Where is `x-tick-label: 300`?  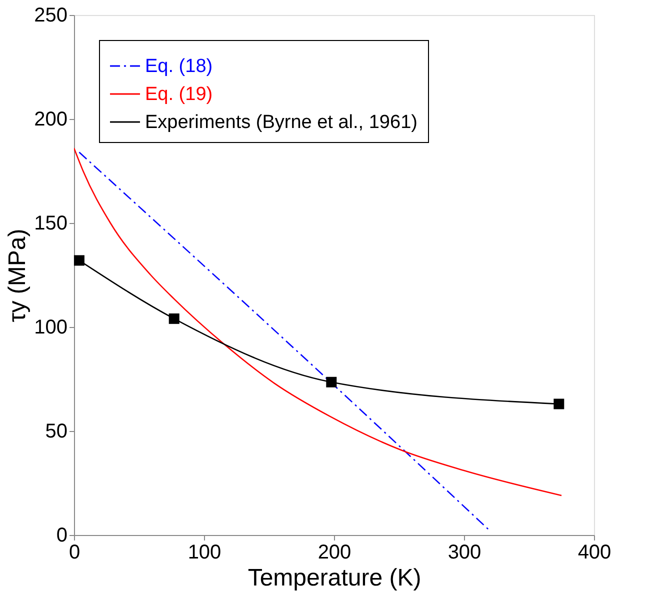
x-tick-label: 300 is located at coordinates (465, 553).